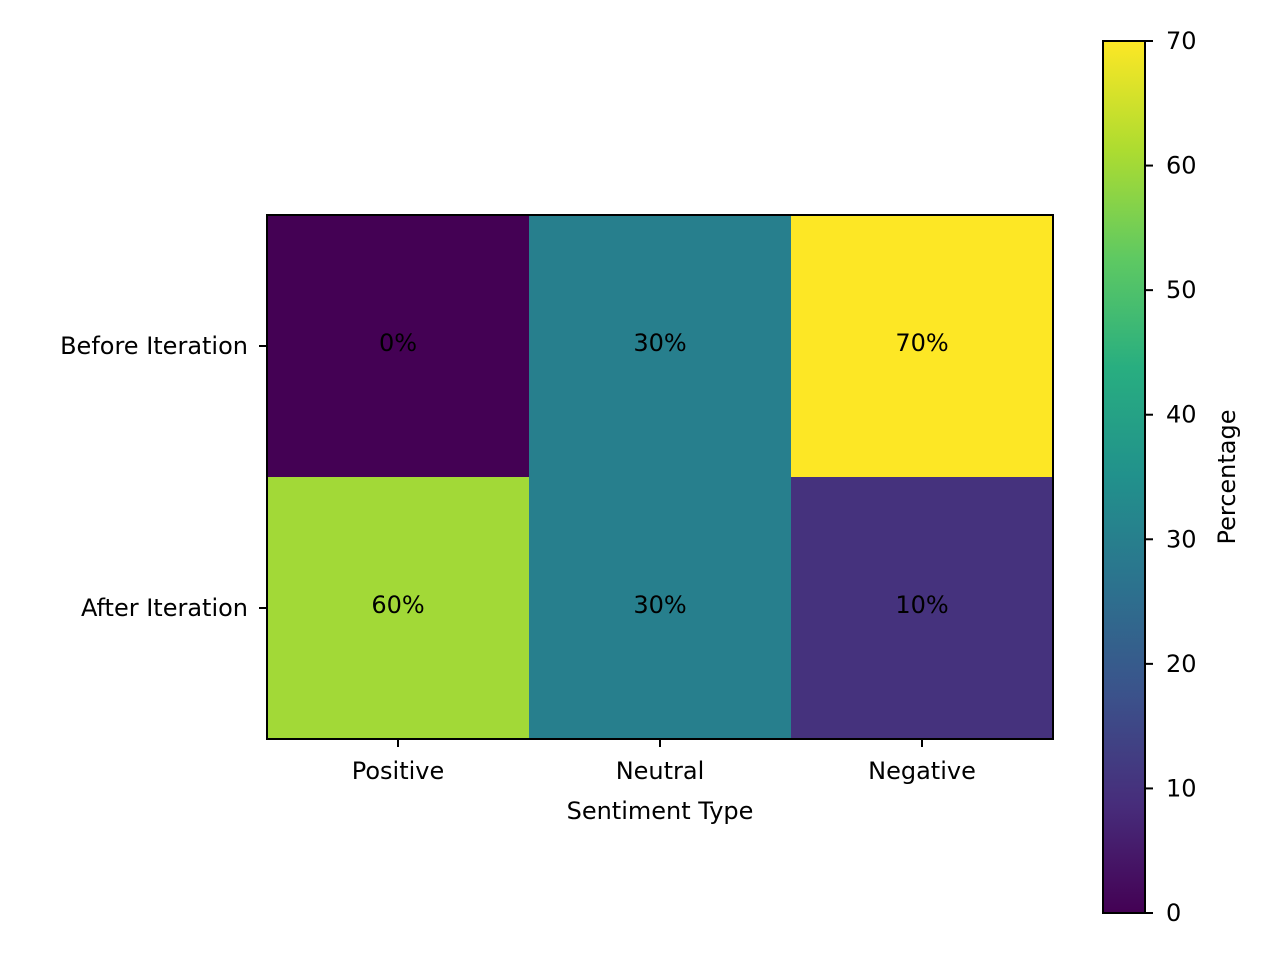  What do you see at coordinates (398, 771) in the screenshot?
I see `x-tick-label: Positive` at bounding box center [398, 771].